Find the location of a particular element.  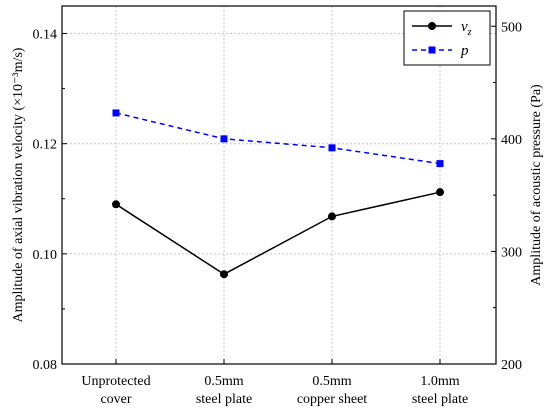

y-right-tick-label: 500 is located at coordinates (511, 27).